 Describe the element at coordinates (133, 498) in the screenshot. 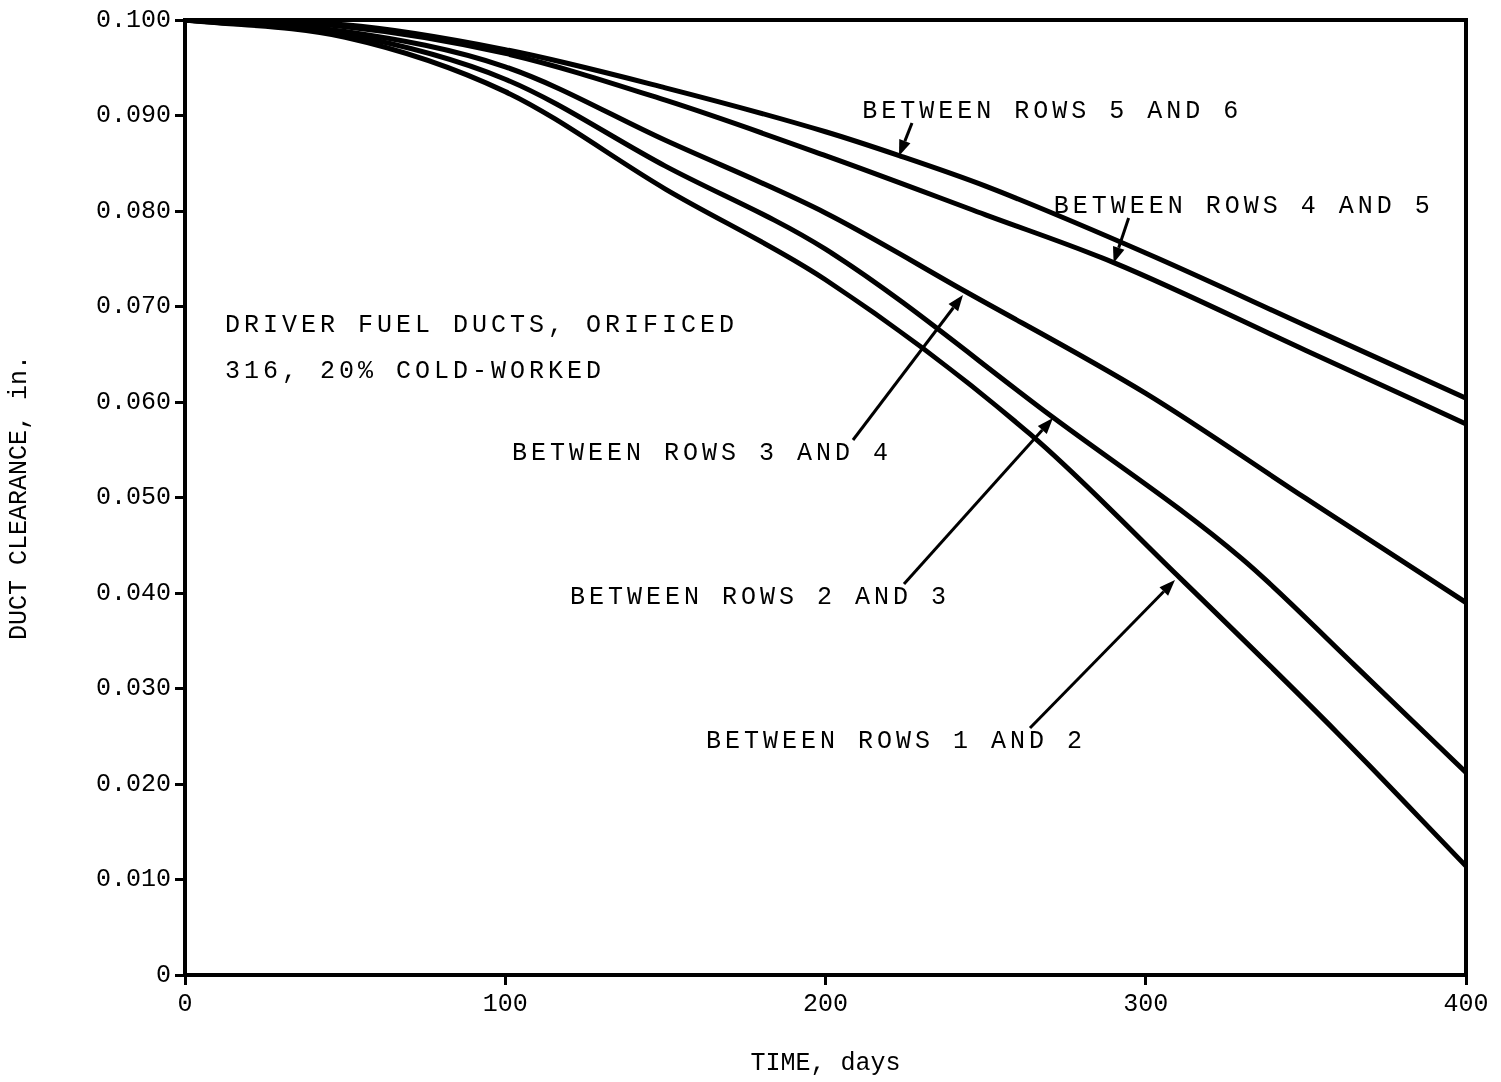

I see `y-tick-label: 0.050` at that location.